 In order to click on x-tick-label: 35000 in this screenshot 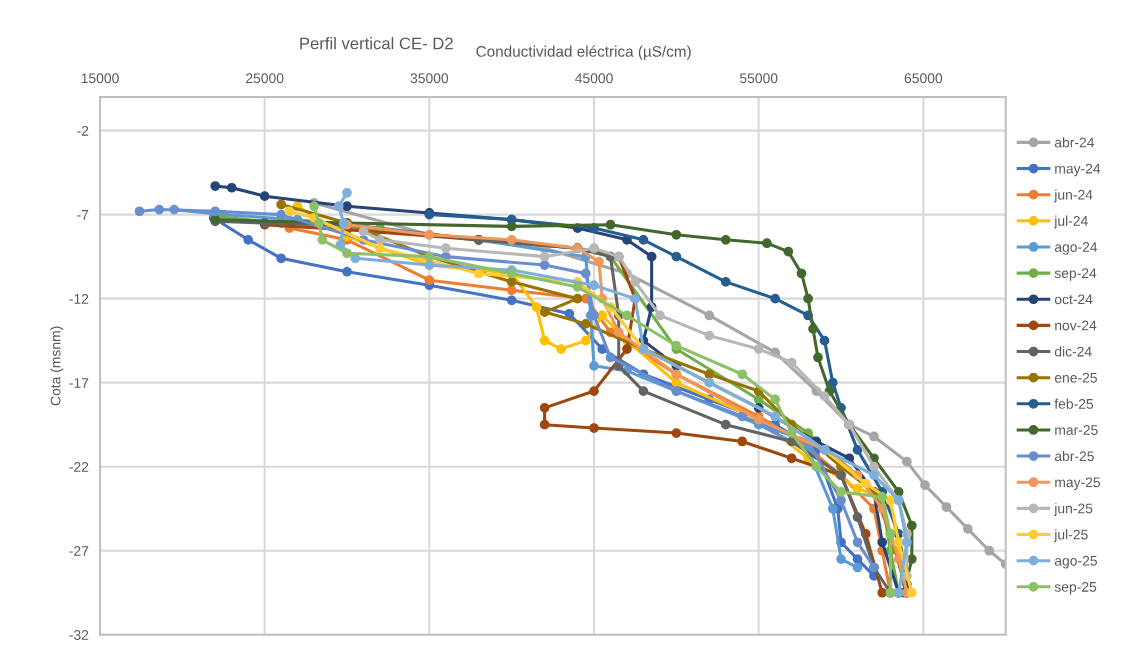, I will do `click(429, 78)`.